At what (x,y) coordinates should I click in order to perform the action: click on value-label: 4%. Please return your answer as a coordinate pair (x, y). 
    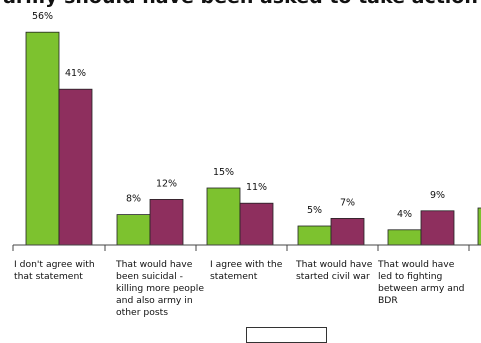
    Looking at the image, I should click on (404, 214).